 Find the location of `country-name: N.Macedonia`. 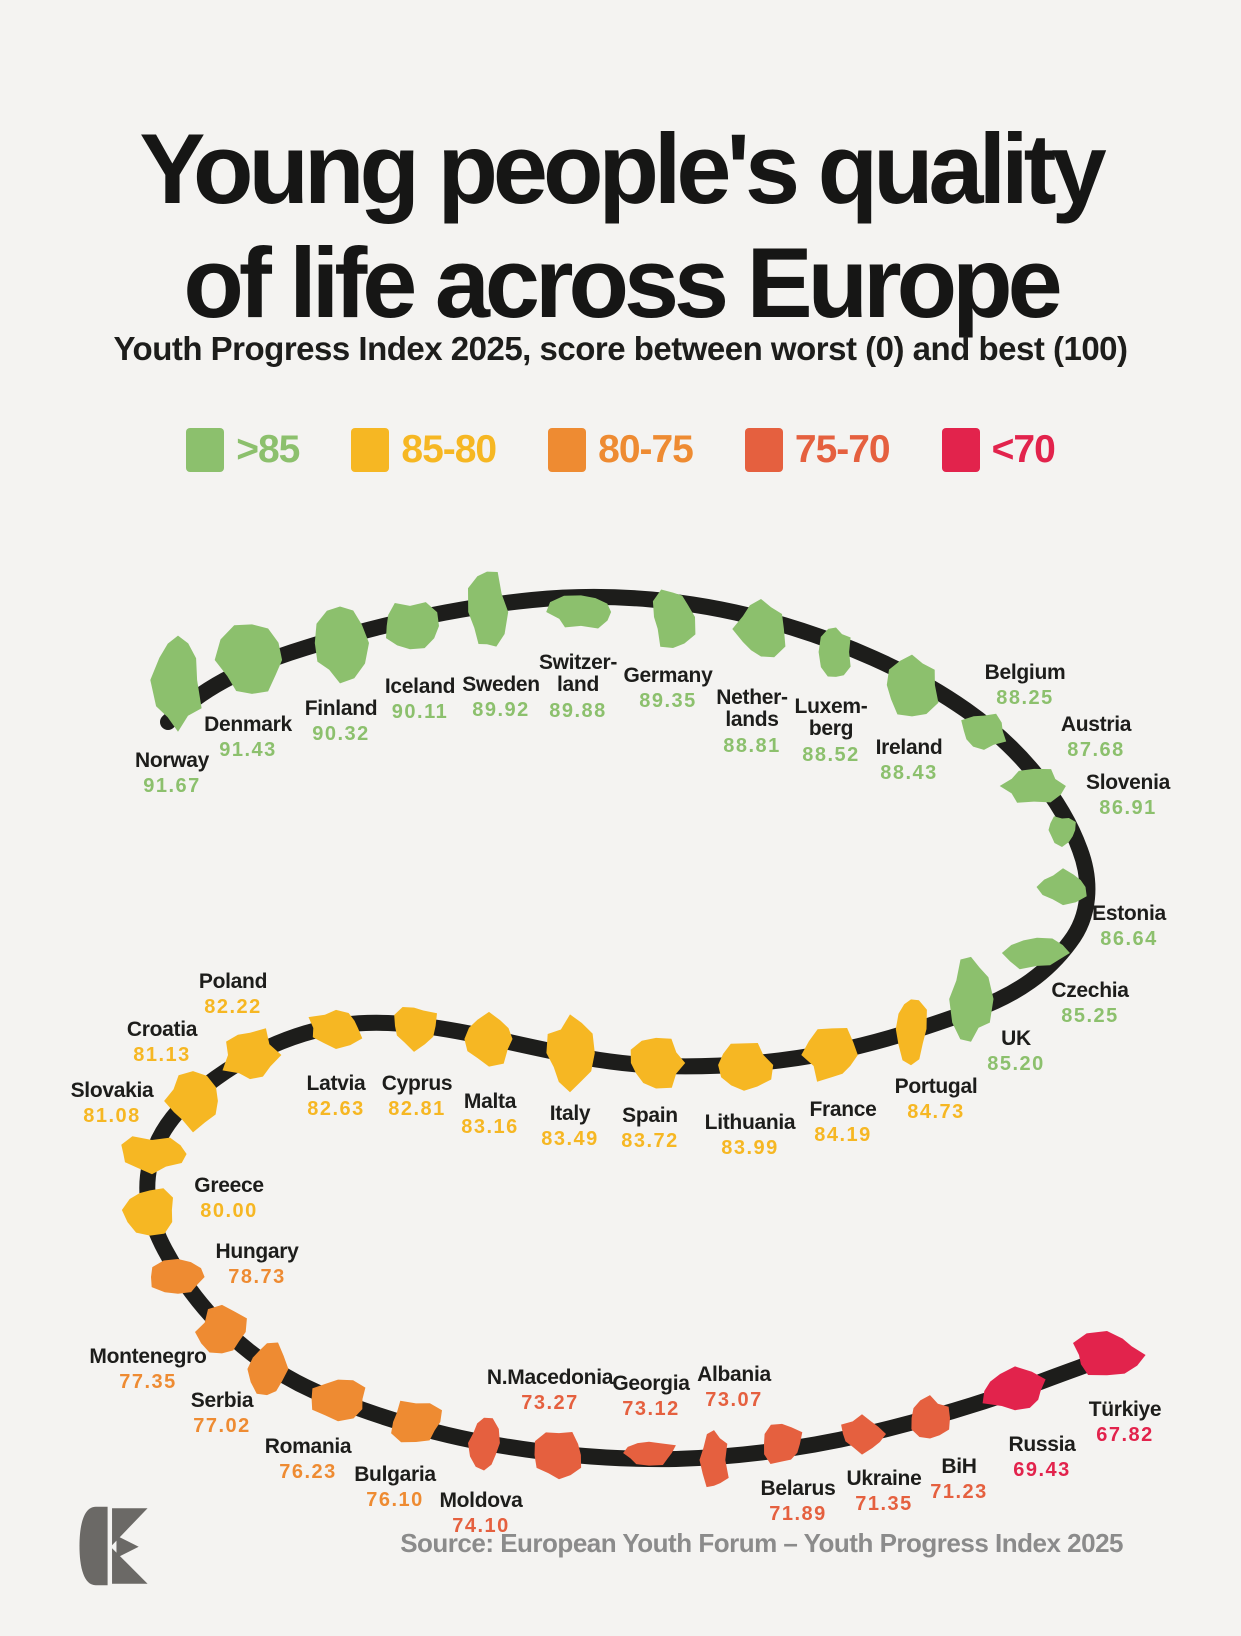

country-name: N.Macedonia is located at coordinates (550, 1377).